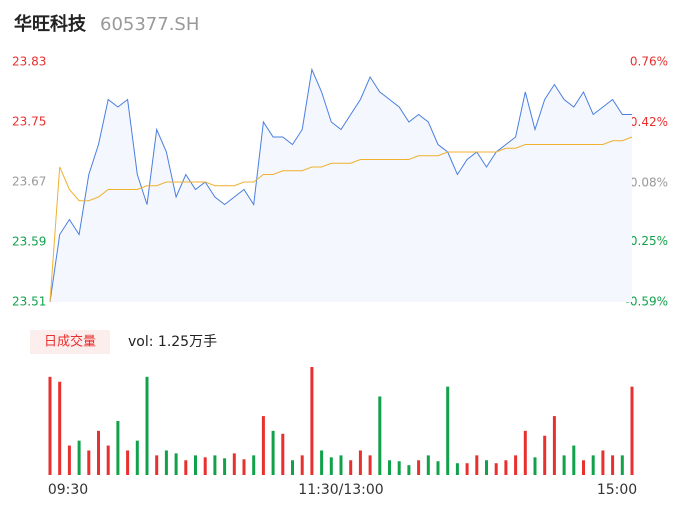 This screenshot has height=528, width=686. What do you see at coordinates (29, 62) in the screenshot?
I see `y-tick-label: 23.83` at bounding box center [29, 62].